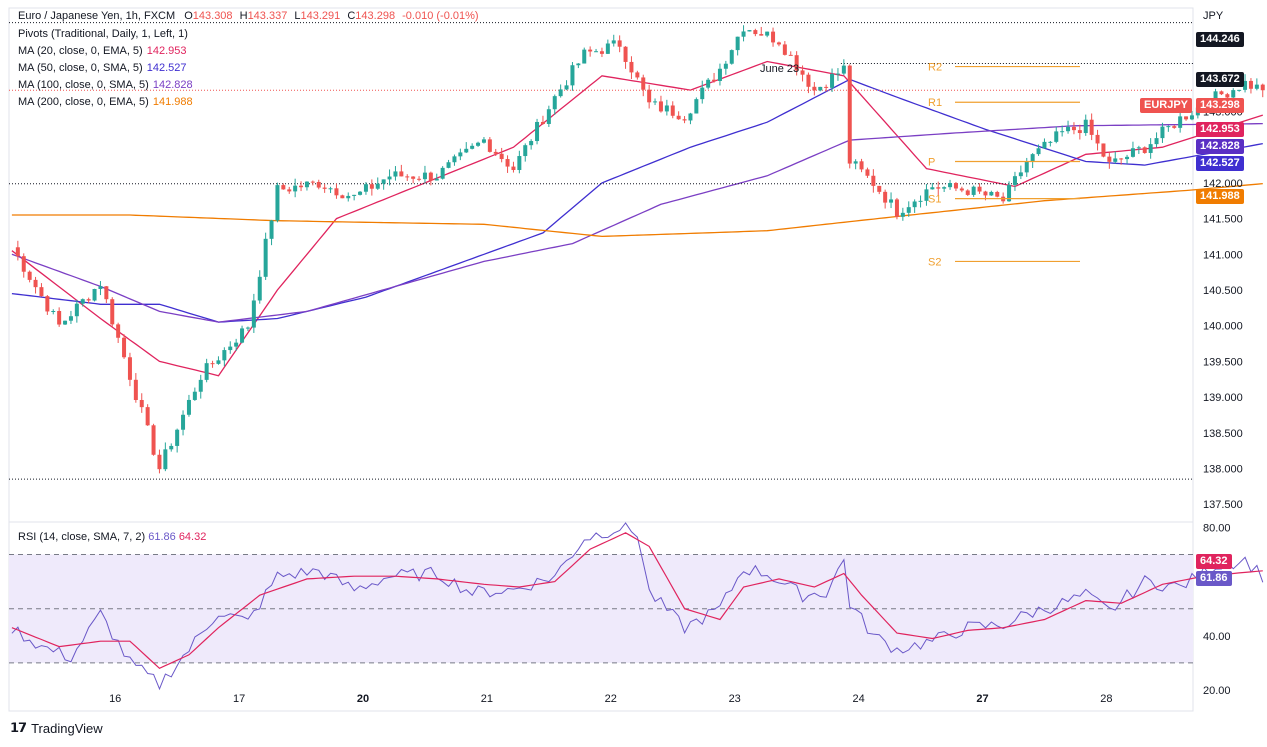 This screenshot has height=747, width=1267. I want to click on pivot-label: S1, so click(934, 200).